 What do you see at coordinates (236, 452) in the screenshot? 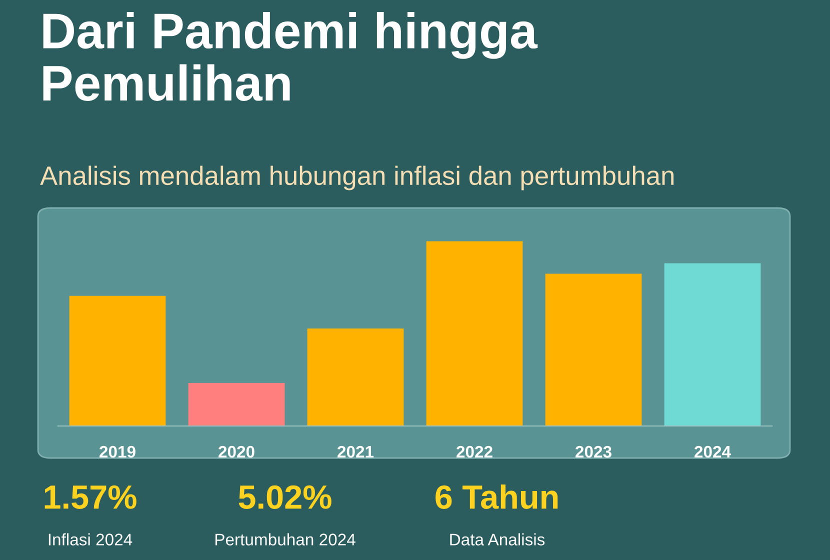
I see `x-tick-label: 2020` at bounding box center [236, 452].